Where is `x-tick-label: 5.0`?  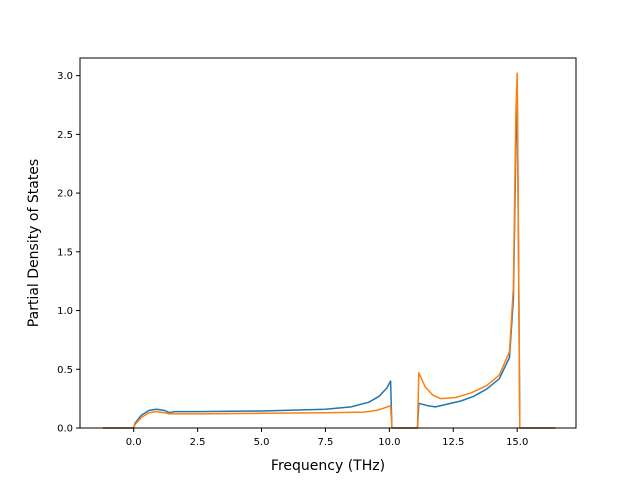
x-tick-label: 5.0 is located at coordinates (262, 442).